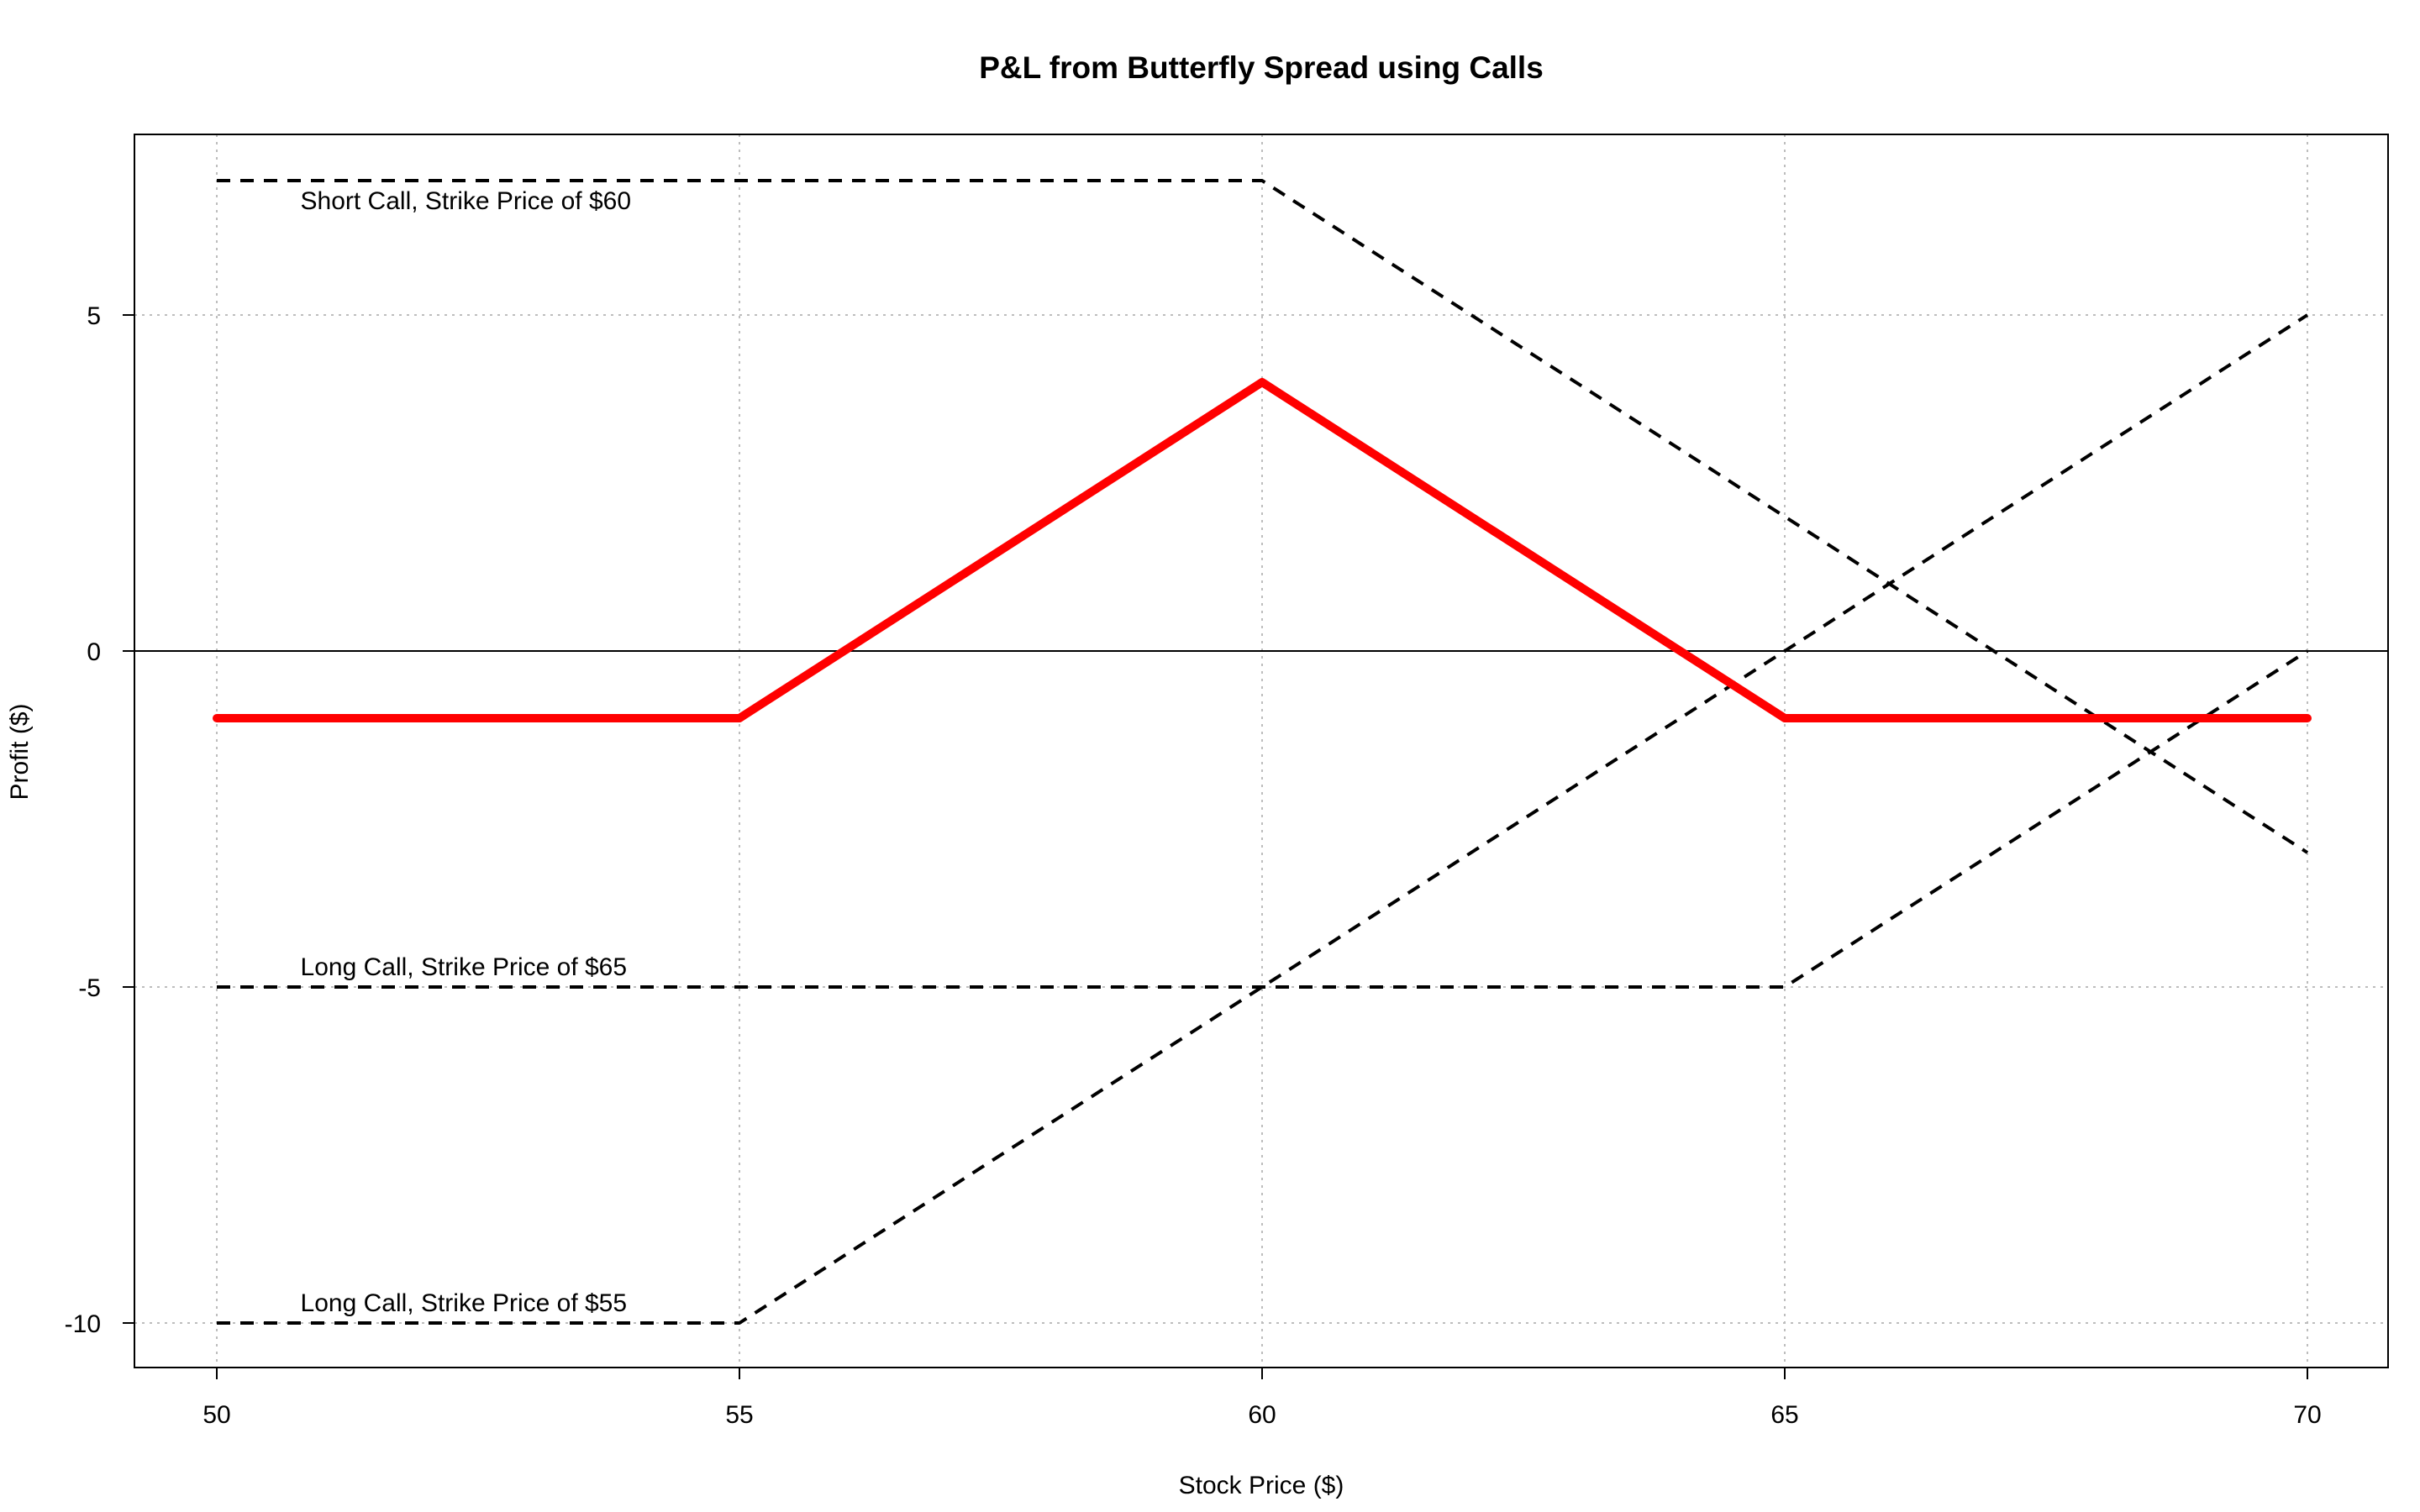  What do you see at coordinates (1262, 1415) in the screenshot?
I see `x-tick-label: 60` at bounding box center [1262, 1415].